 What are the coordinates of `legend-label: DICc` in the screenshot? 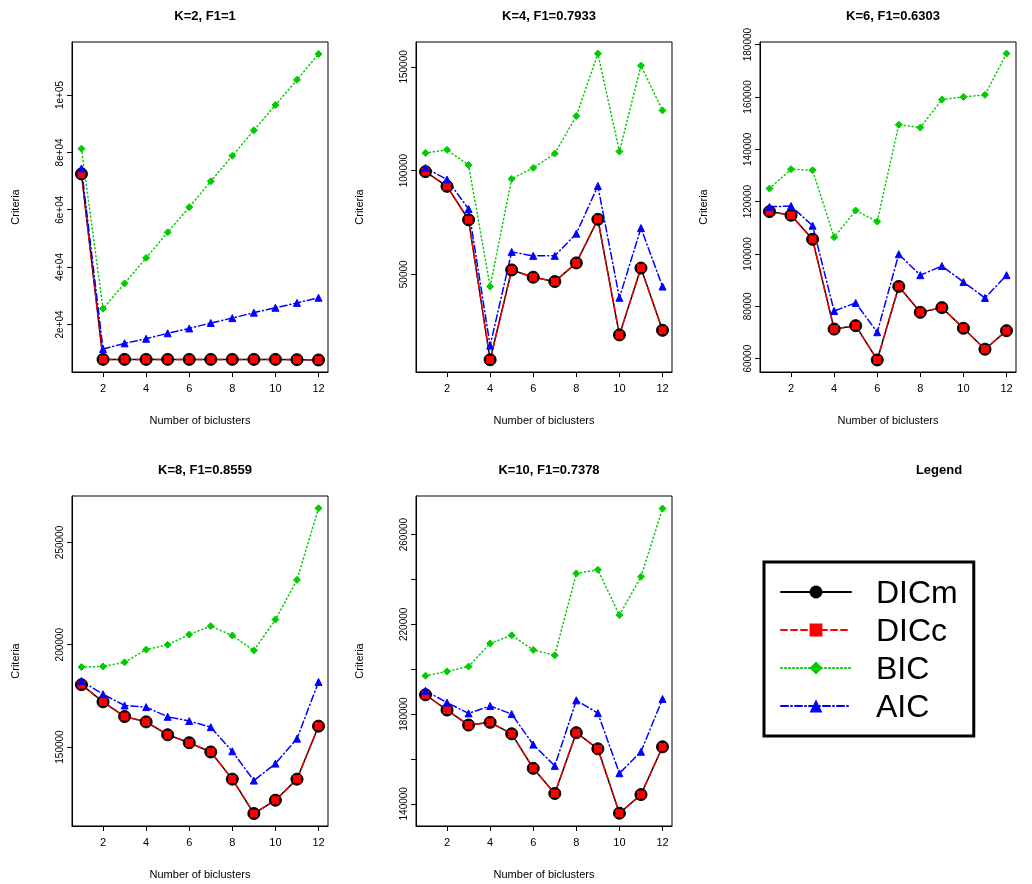 It's located at (912, 630).